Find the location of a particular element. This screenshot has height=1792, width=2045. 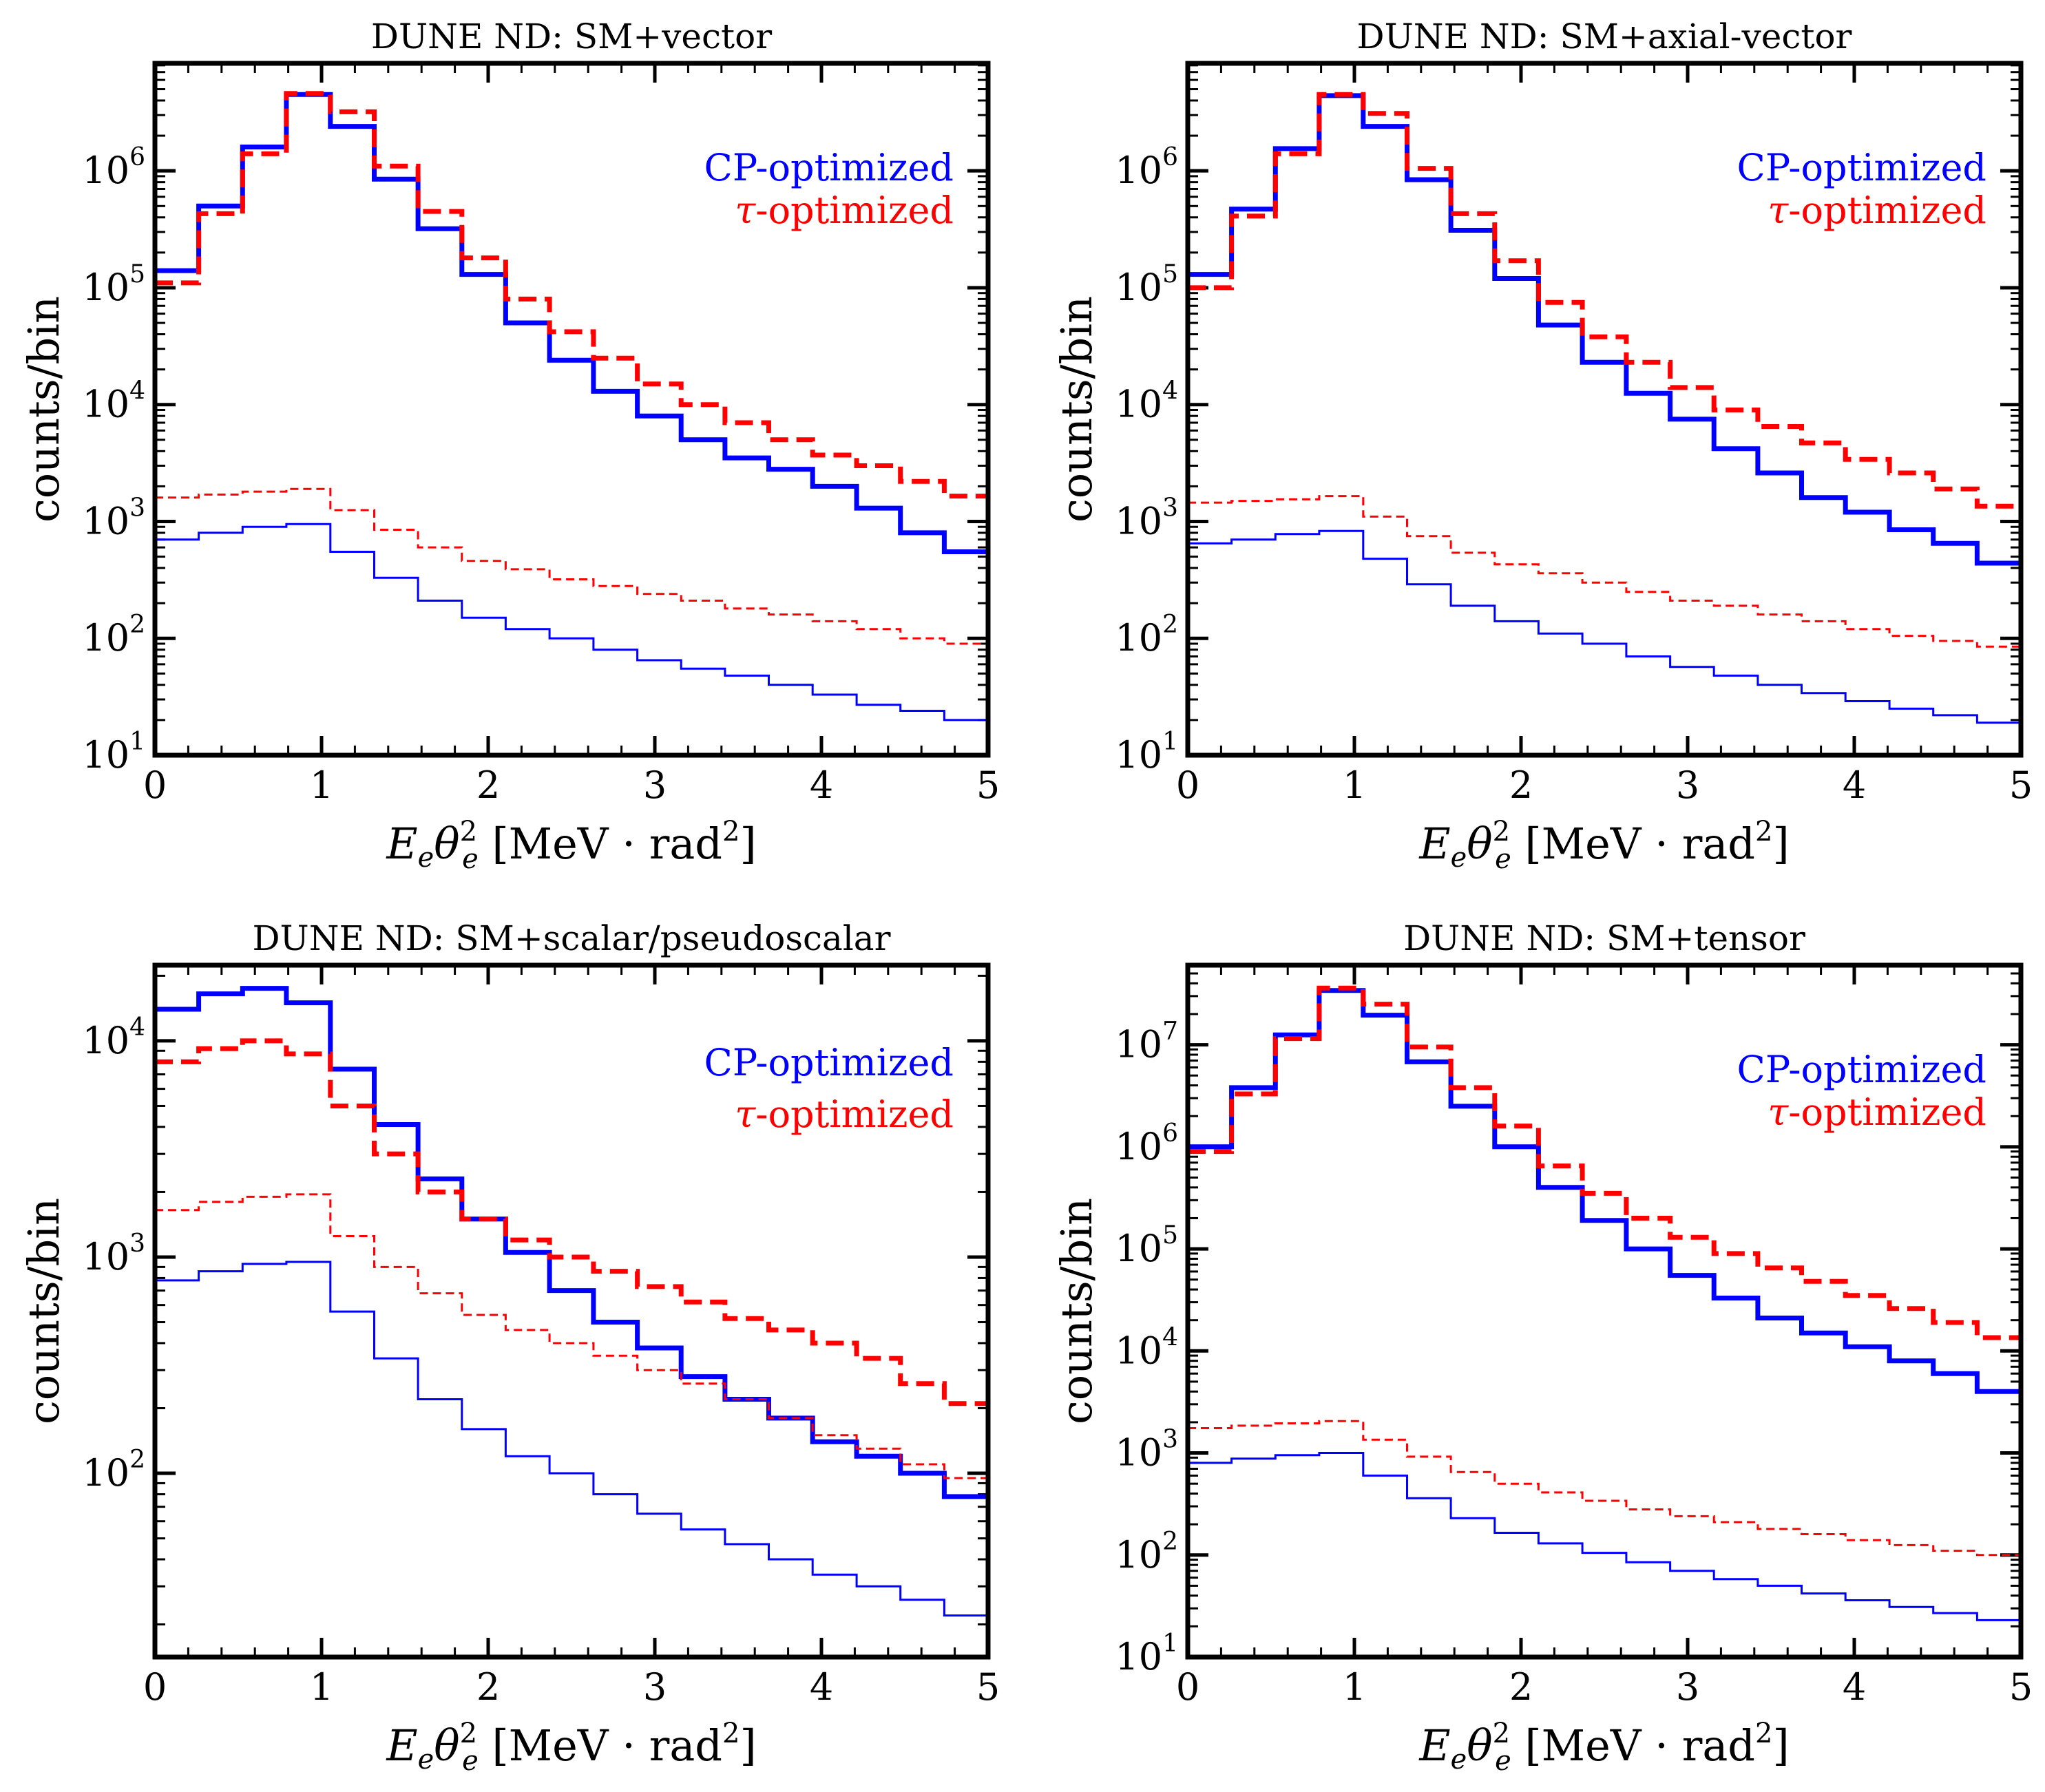

chart-title: DUNE ND: SM+tensor is located at coordinates (1604, 938).